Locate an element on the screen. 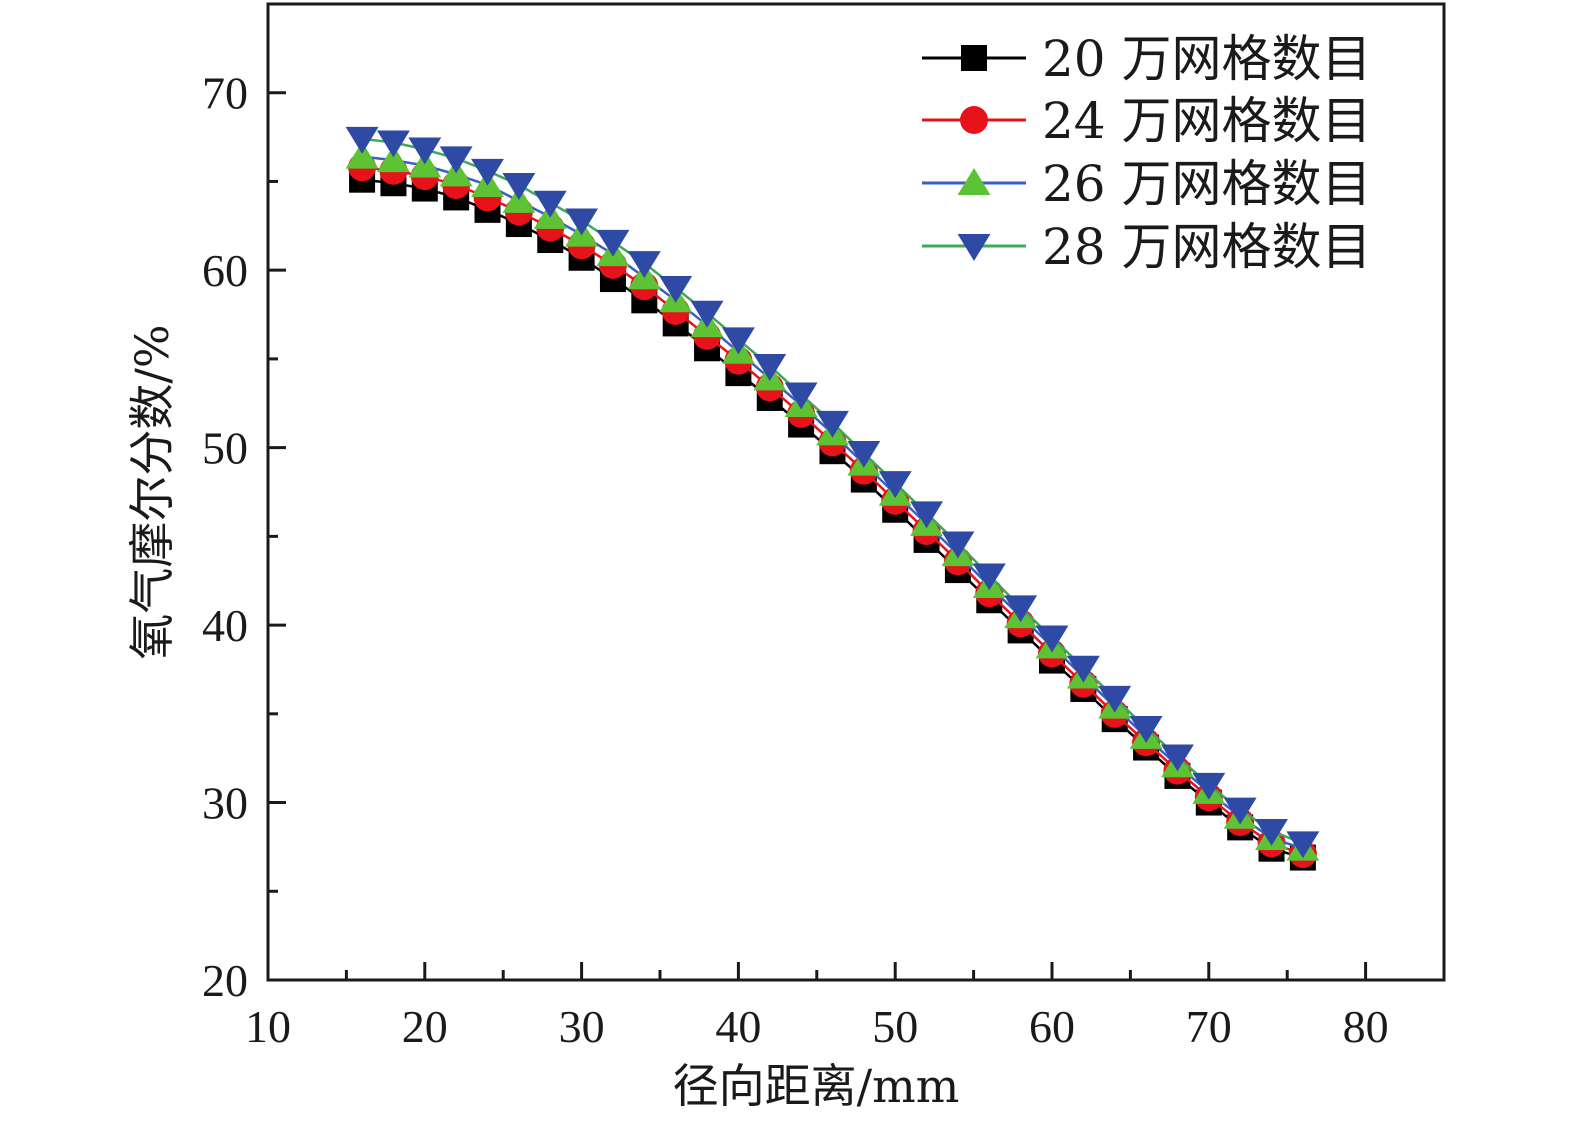 This screenshot has width=1575, height=1130. y-tick-label: 30 is located at coordinates (225, 803).